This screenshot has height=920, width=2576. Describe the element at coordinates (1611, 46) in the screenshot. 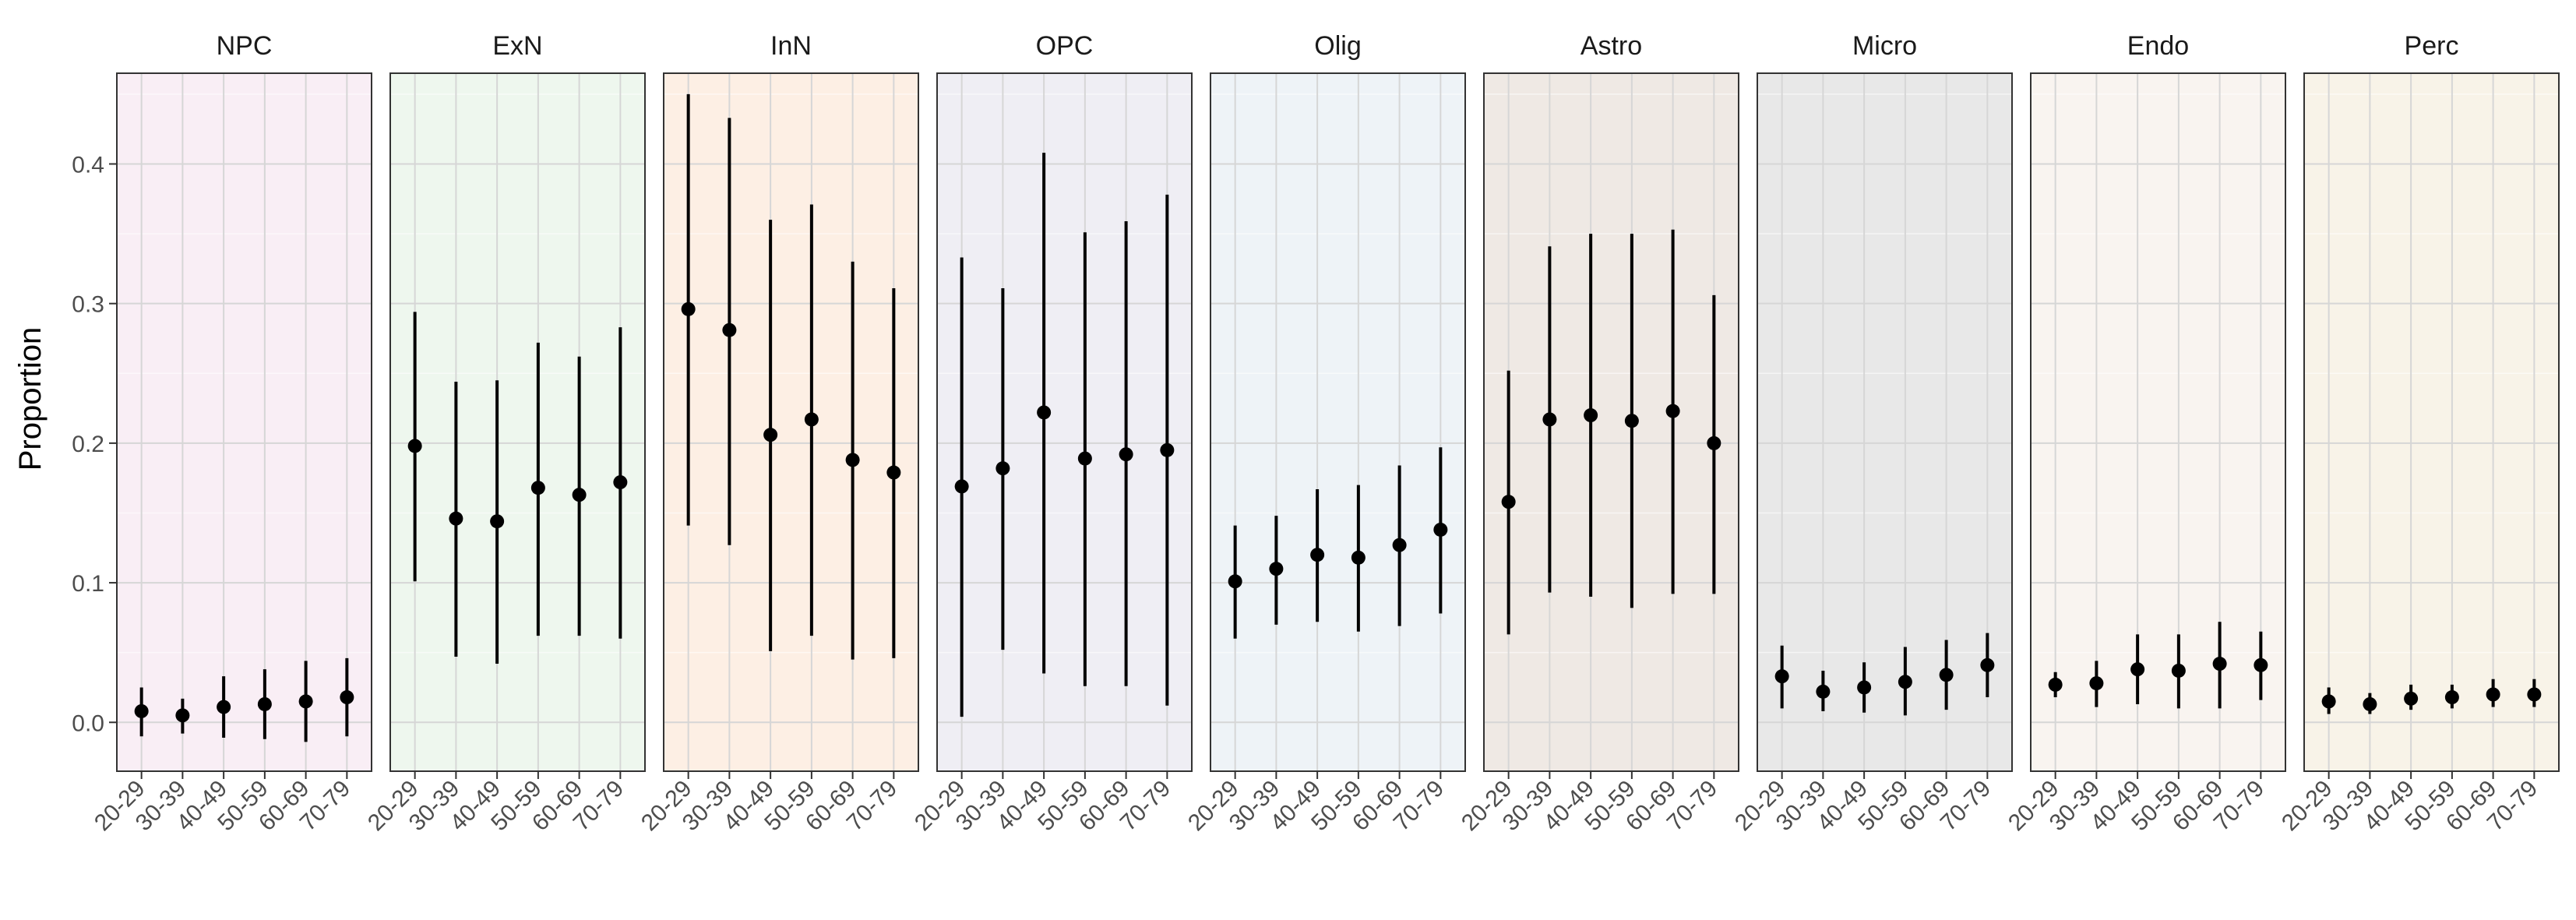

I see `facet-strip-label: Astro` at that location.